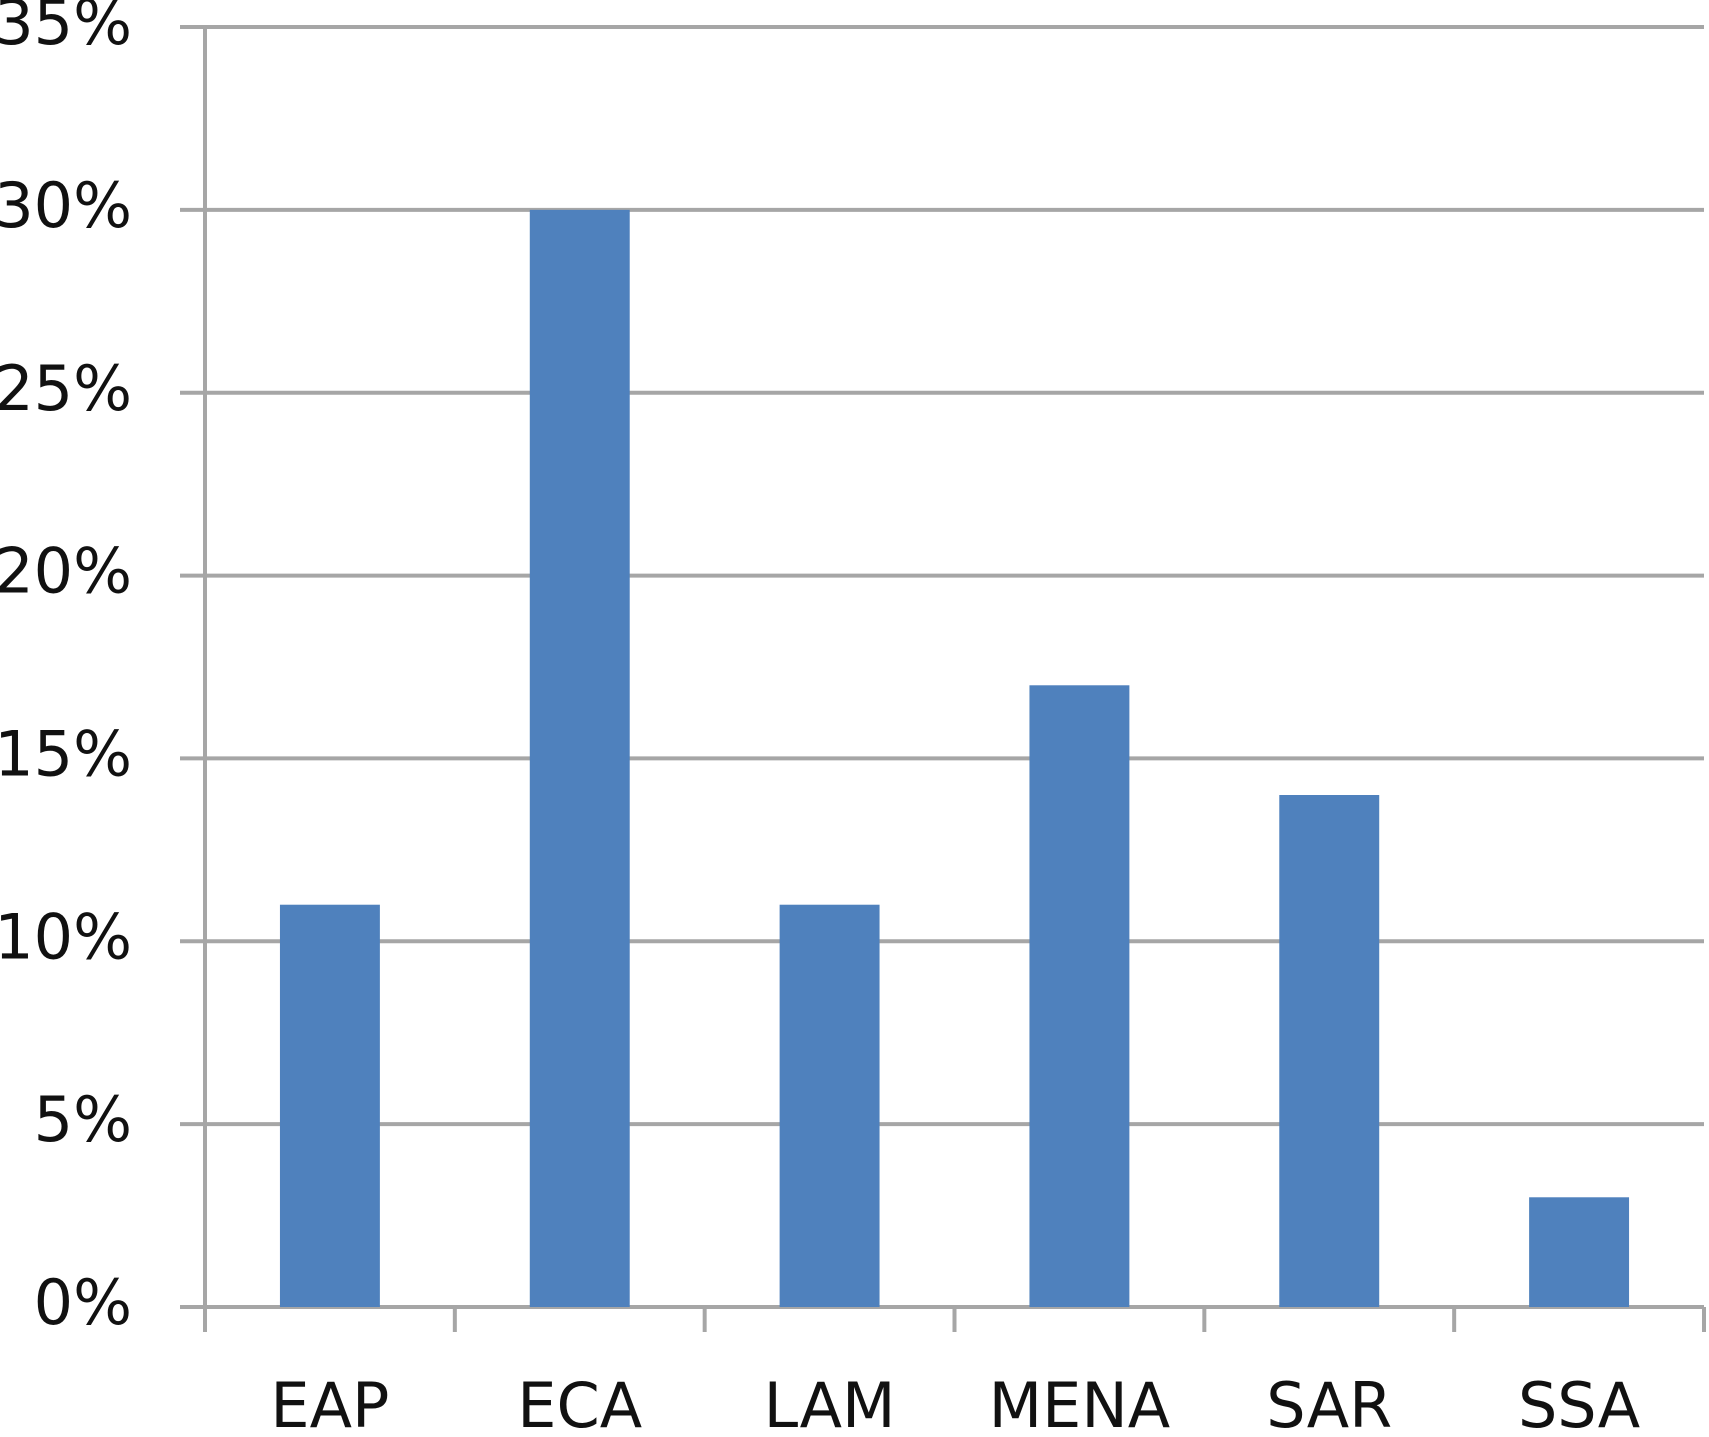 This screenshot has height=1437, width=1709. What do you see at coordinates (830, 1403) in the screenshot?
I see `x-tick-label: LAM` at bounding box center [830, 1403].